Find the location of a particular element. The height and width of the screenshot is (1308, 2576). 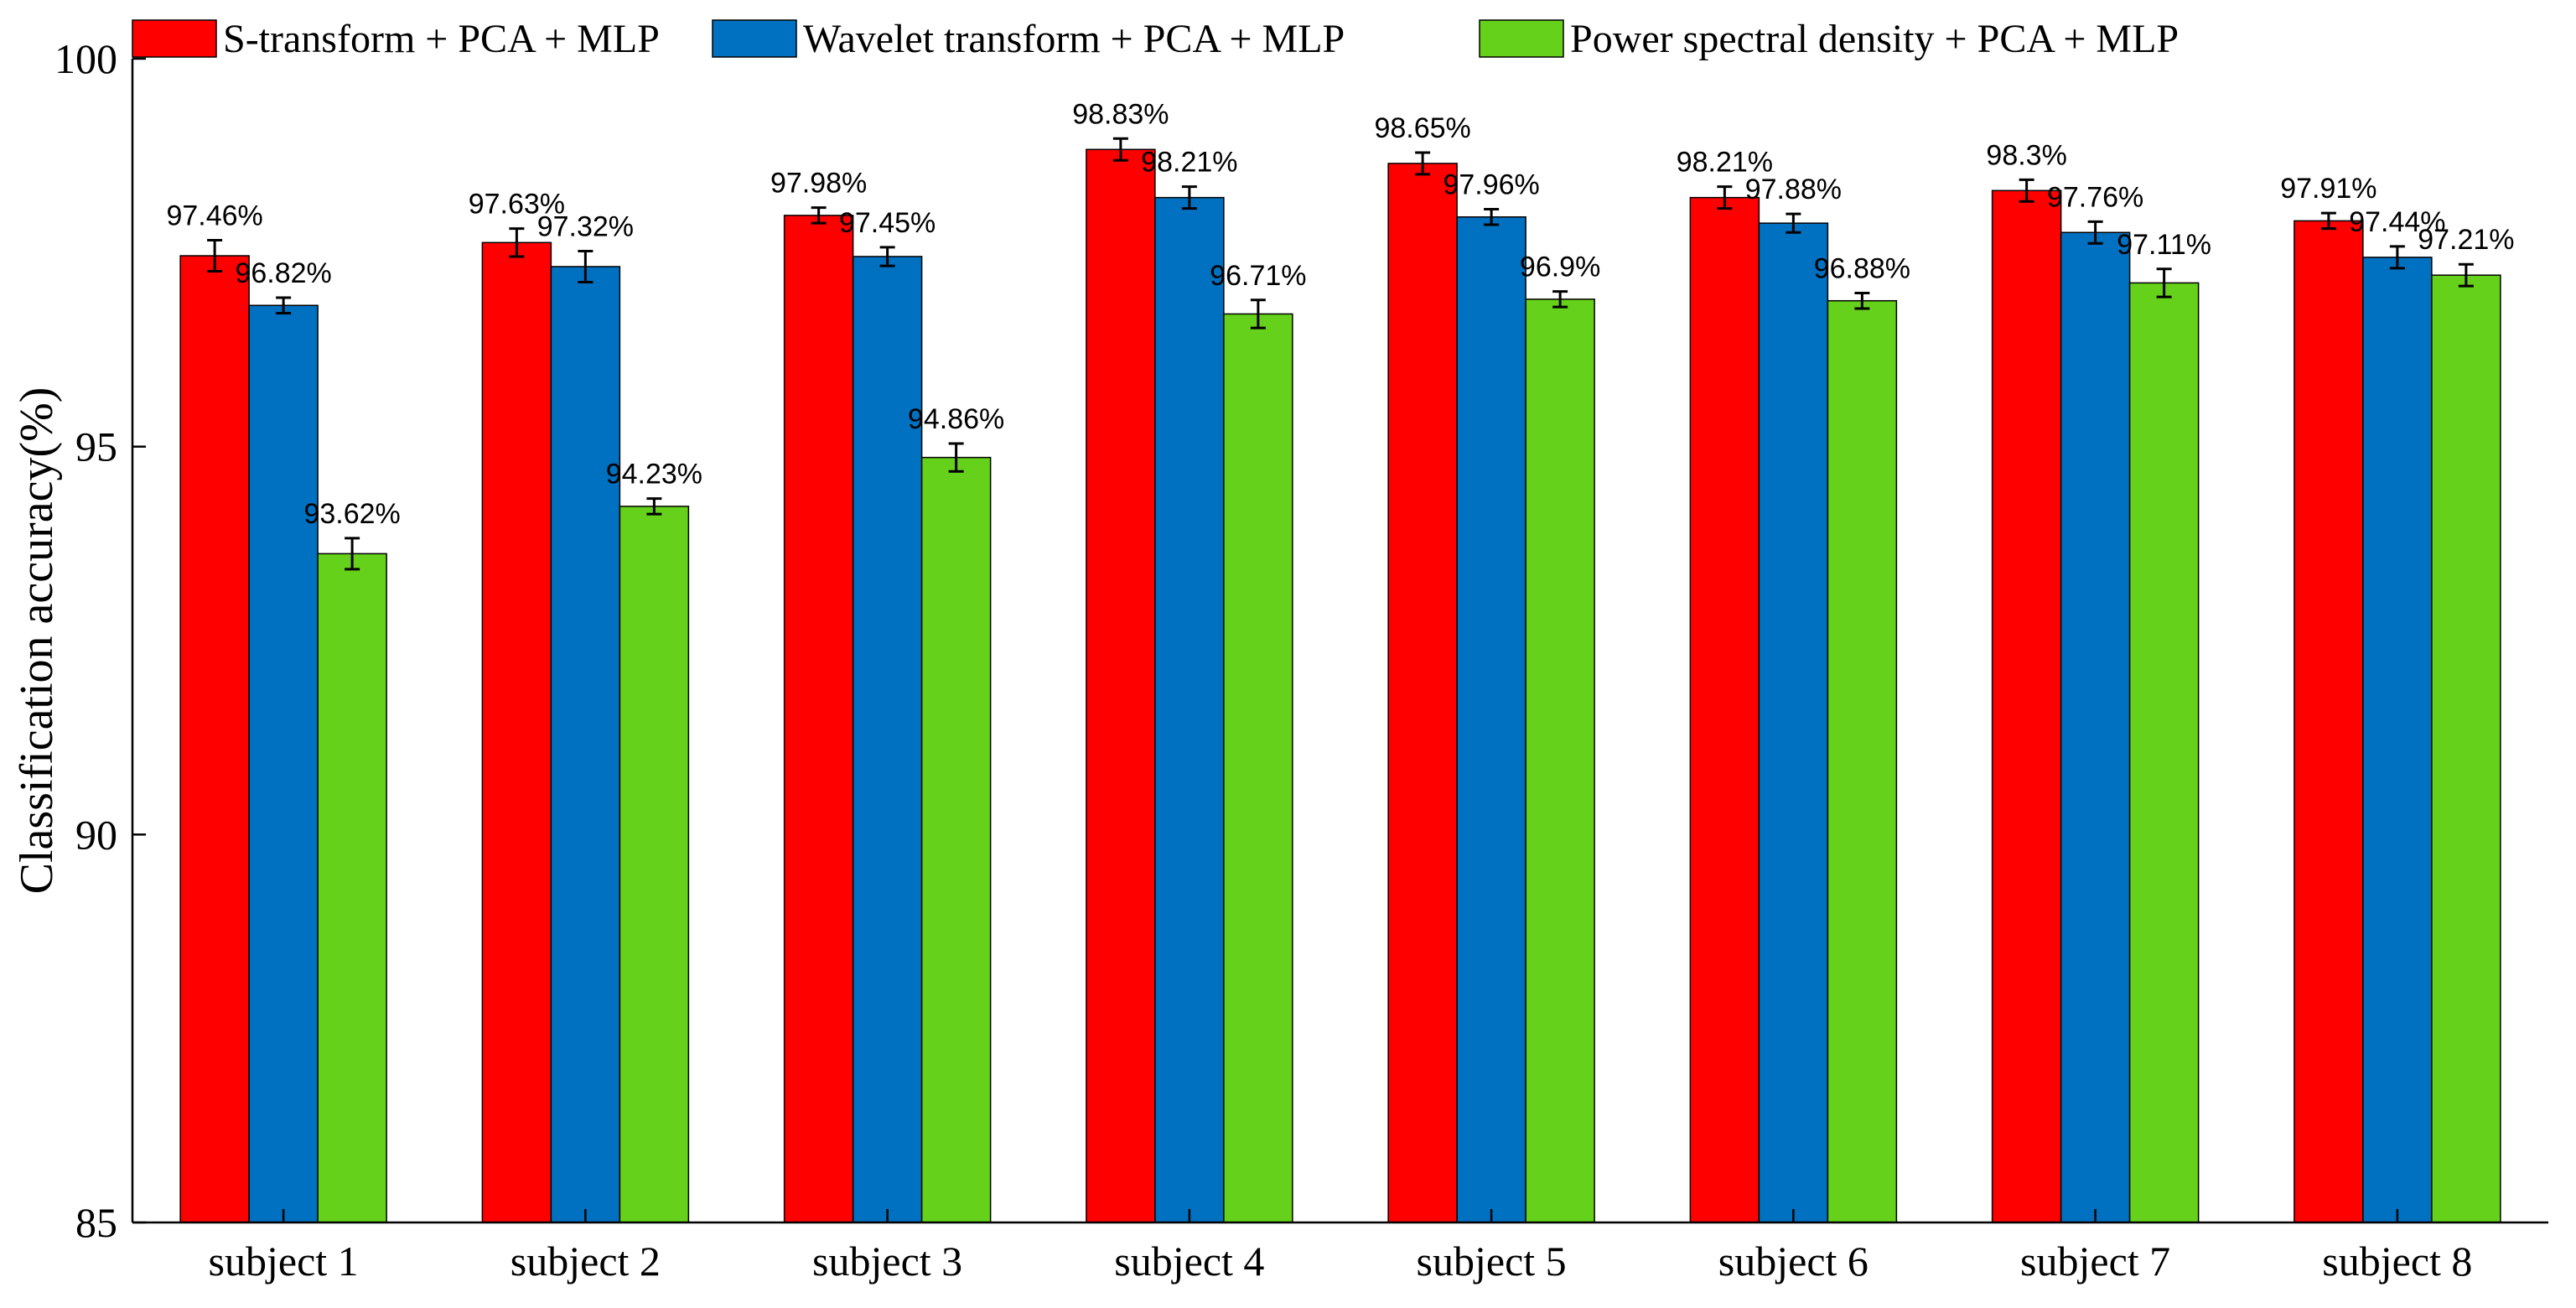

data-label: 98.3% is located at coordinates (2026, 155).